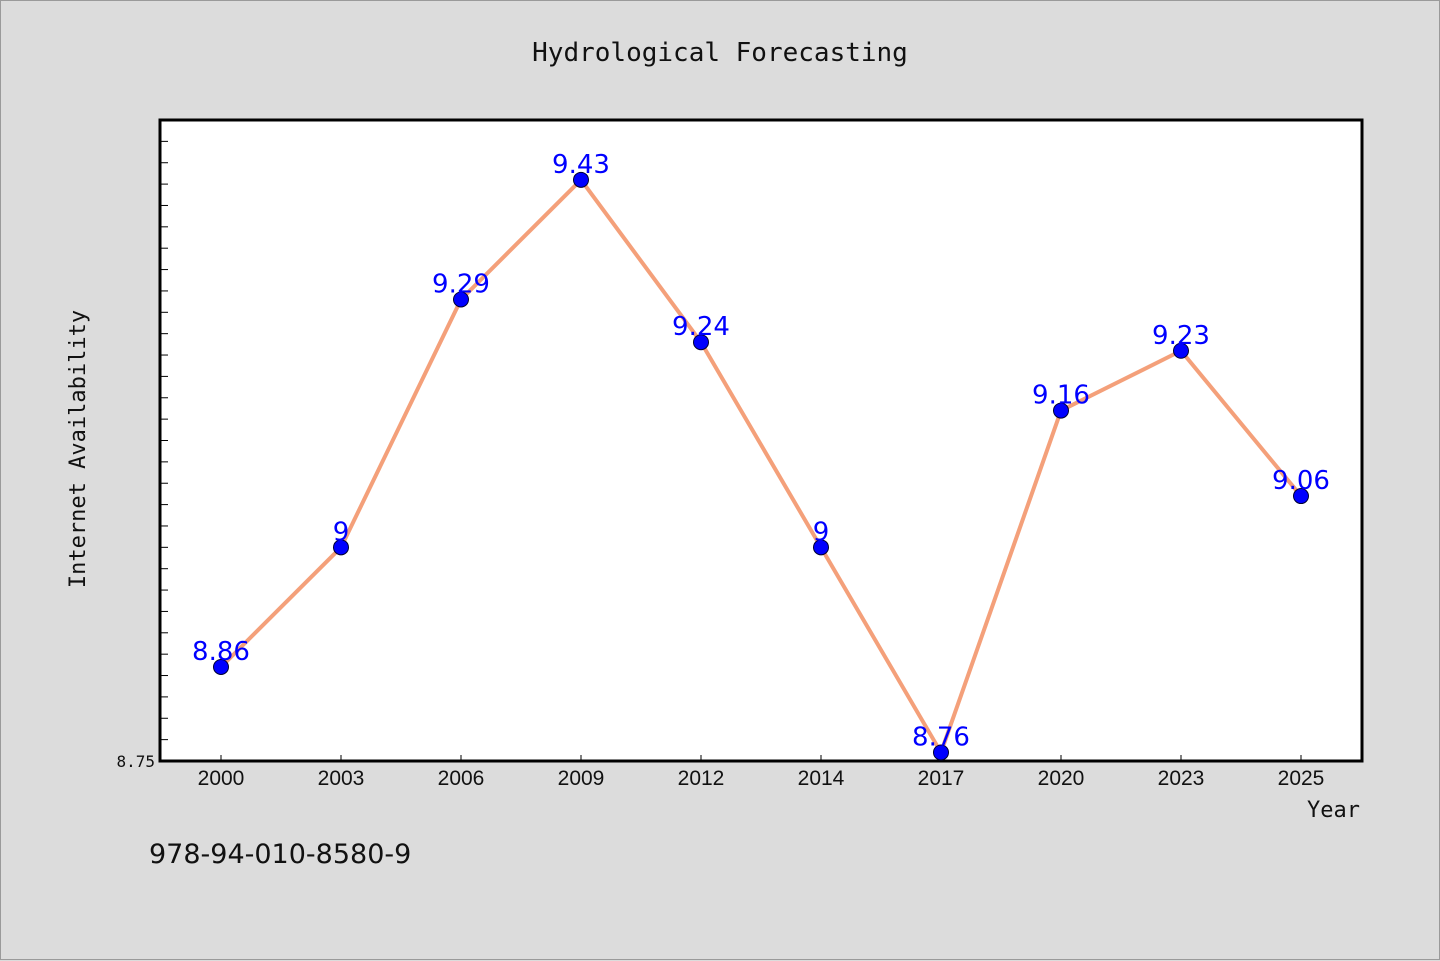 This screenshot has height=961, width=1440. I want to click on x-axis-label: Year, so click(1333, 810).